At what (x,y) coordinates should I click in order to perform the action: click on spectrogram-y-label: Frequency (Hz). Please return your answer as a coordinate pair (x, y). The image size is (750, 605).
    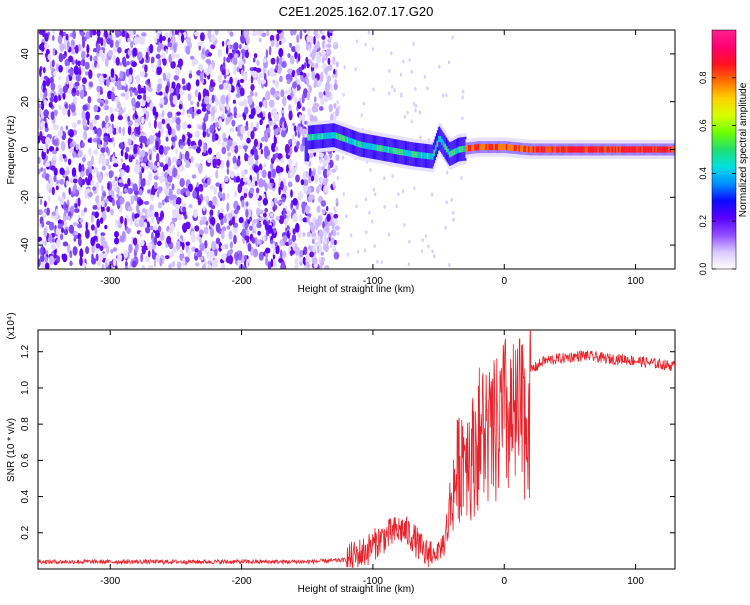
    Looking at the image, I should click on (11, 150).